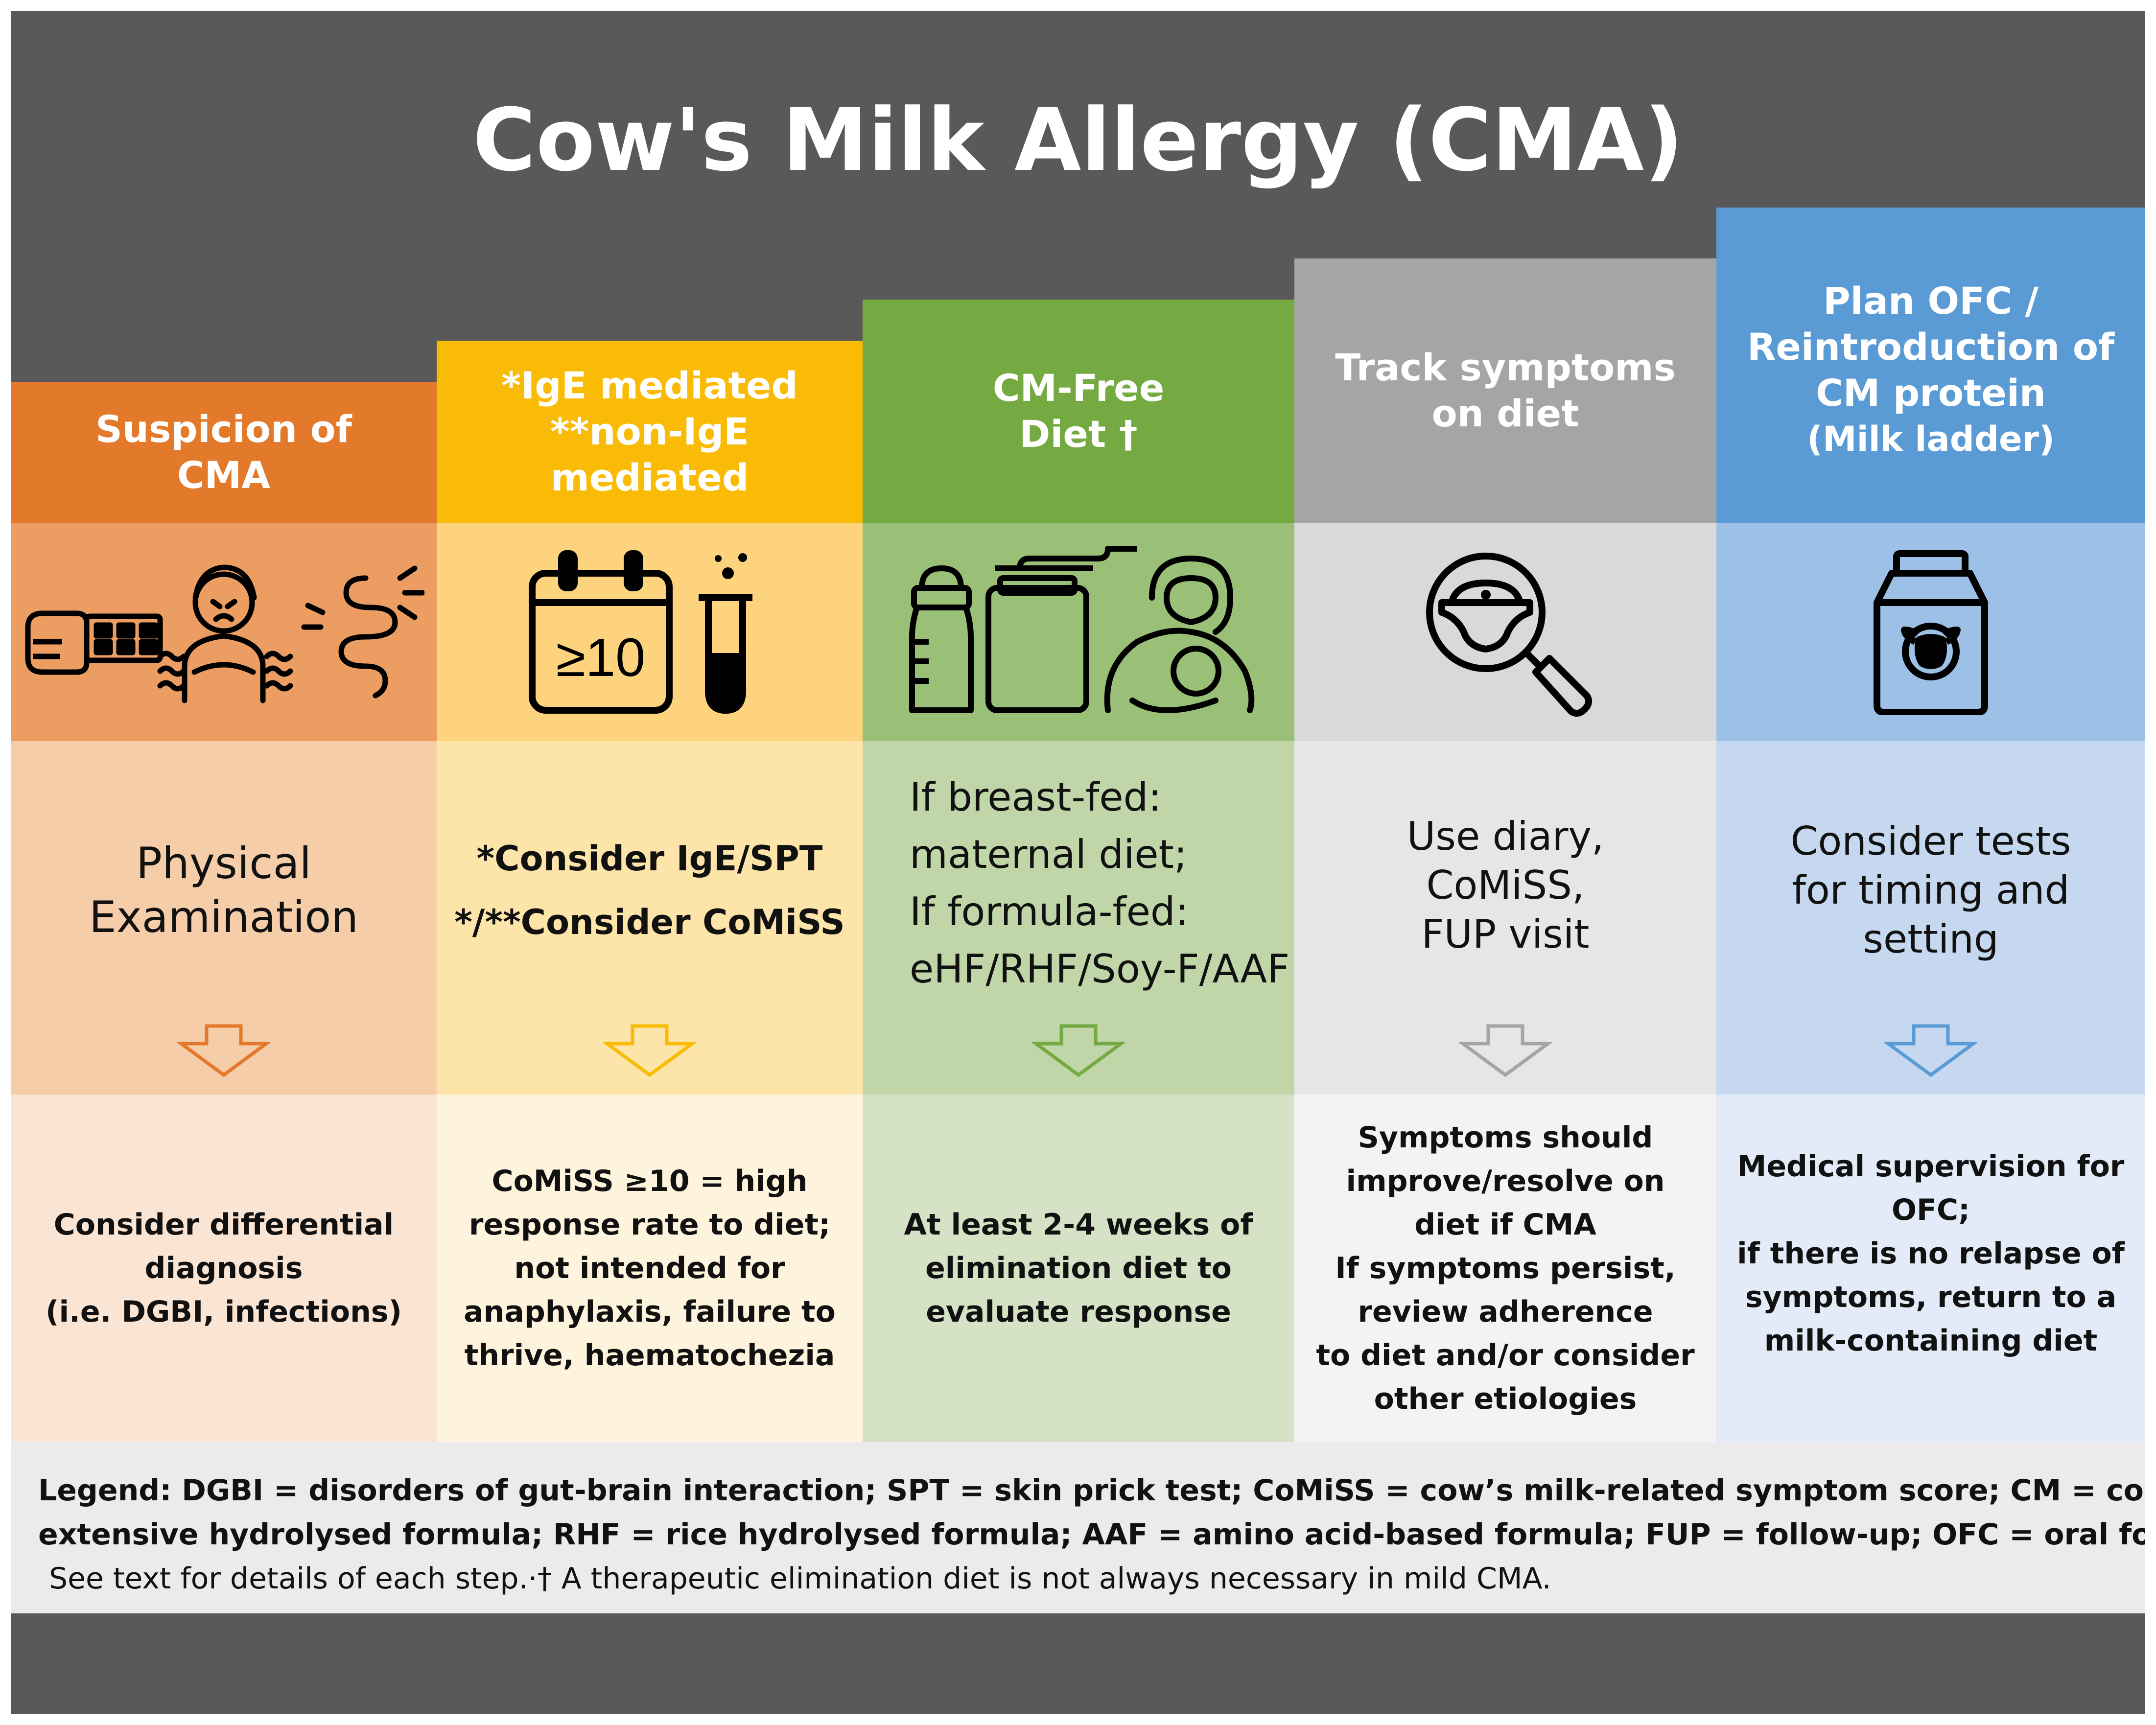 The image size is (2156, 1725). Describe the element at coordinates (650, 454) in the screenshot. I see `header-line: **non-IgE mediated` at that location.